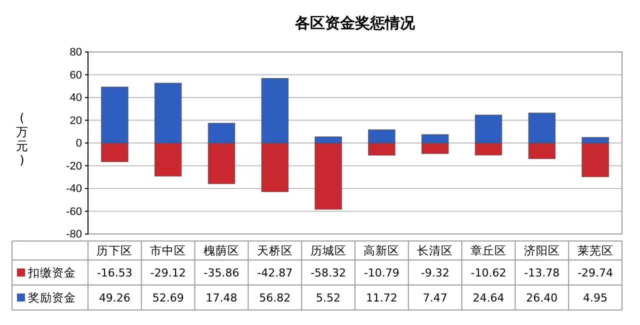  What do you see at coordinates (382, 273) in the screenshot?
I see `data-label: -10.79` at bounding box center [382, 273].